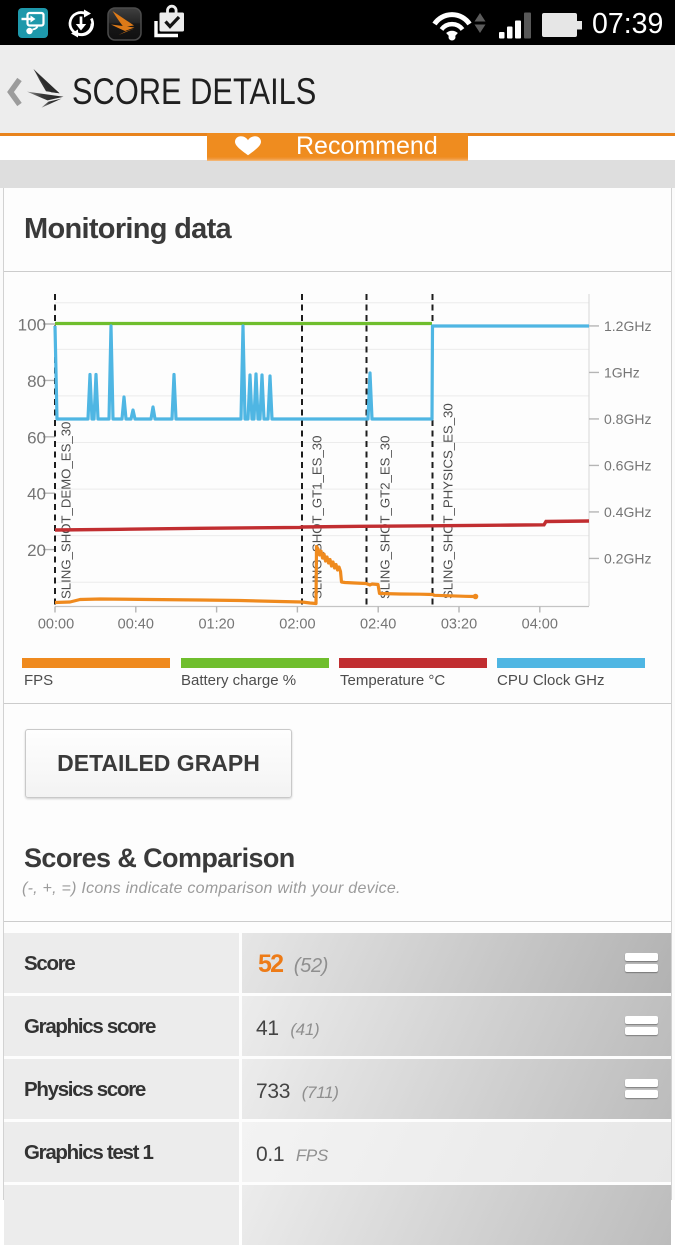  What do you see at coordinates (36, 381) in the screenshot?
I see `svg-text: 80` at bounding box center [36, 381].